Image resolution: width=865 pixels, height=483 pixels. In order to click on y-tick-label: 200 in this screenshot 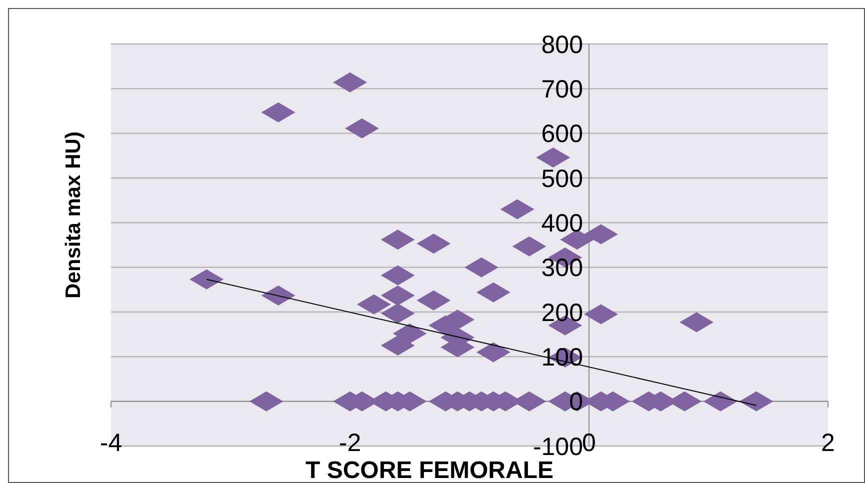, I will do `click(562, 312)`.